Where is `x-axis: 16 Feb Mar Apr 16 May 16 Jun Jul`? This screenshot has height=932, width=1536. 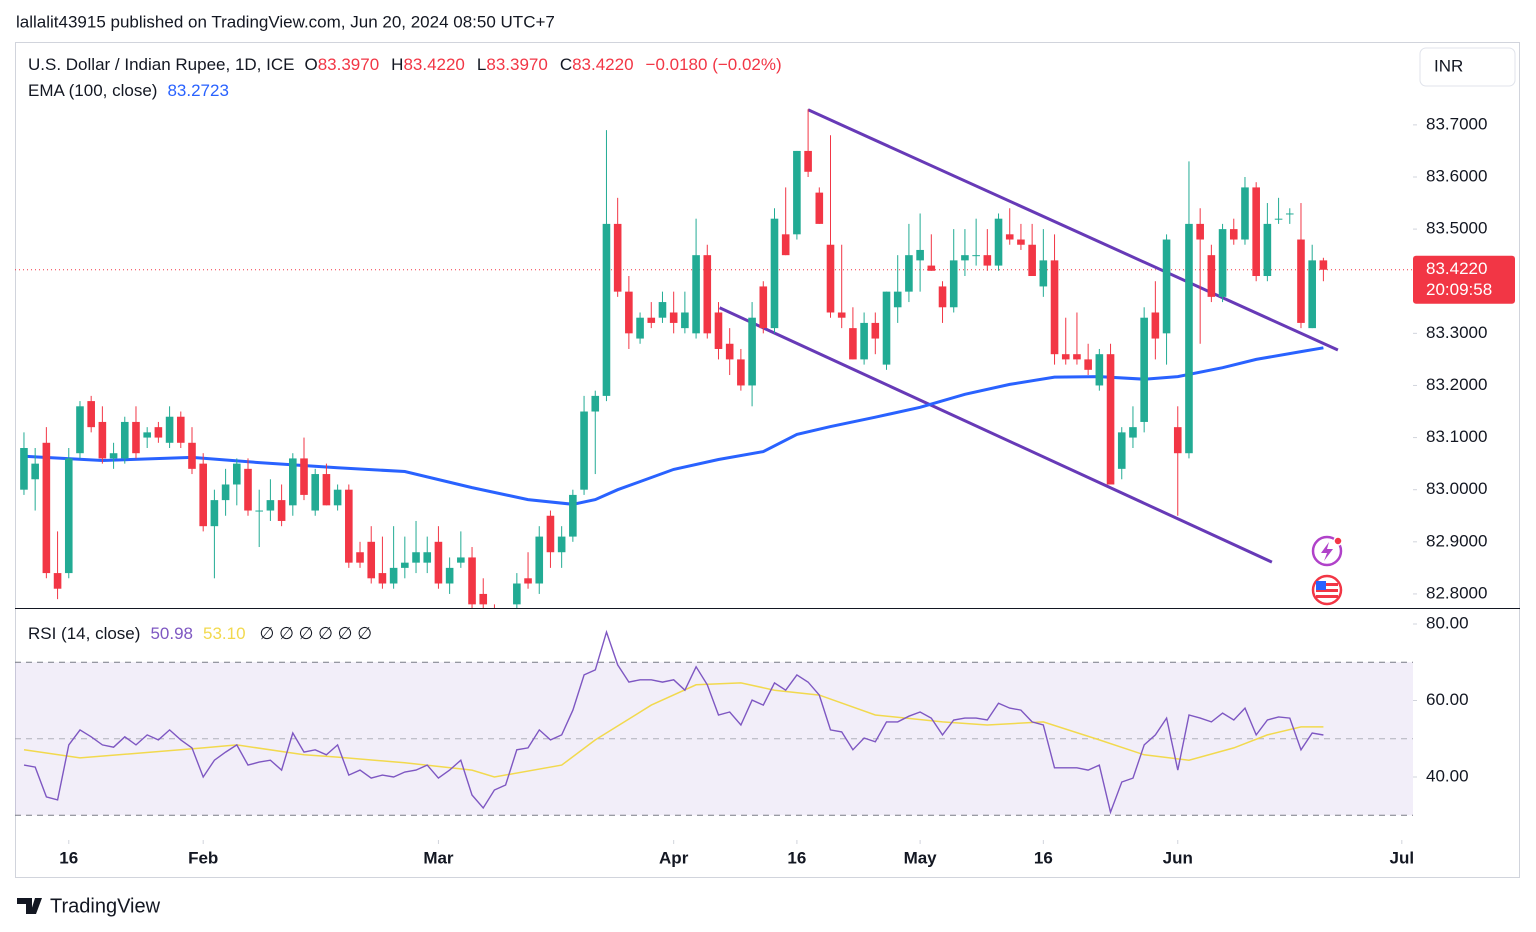
x-axis: 16 Feb Mar Apr 16 May 16 Jun Jul is located at coordinates (736, 853).